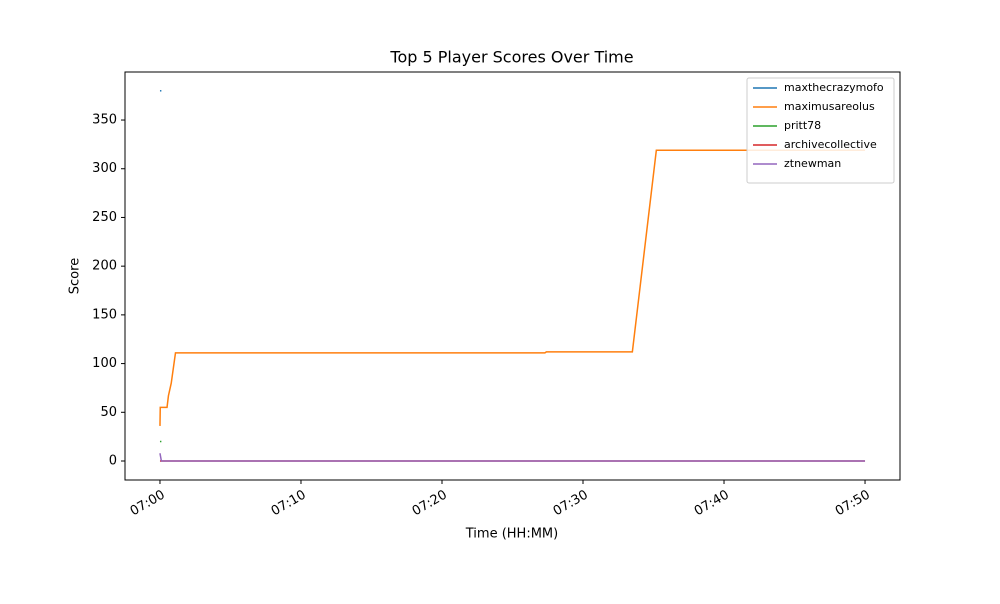 Image resolution: width=1000 pixels, height=604 pixels. What do you see at coordinates (830, 144) in the screenshot?
I see `legend-label: archivecollective` at bounding box center [830, 144].